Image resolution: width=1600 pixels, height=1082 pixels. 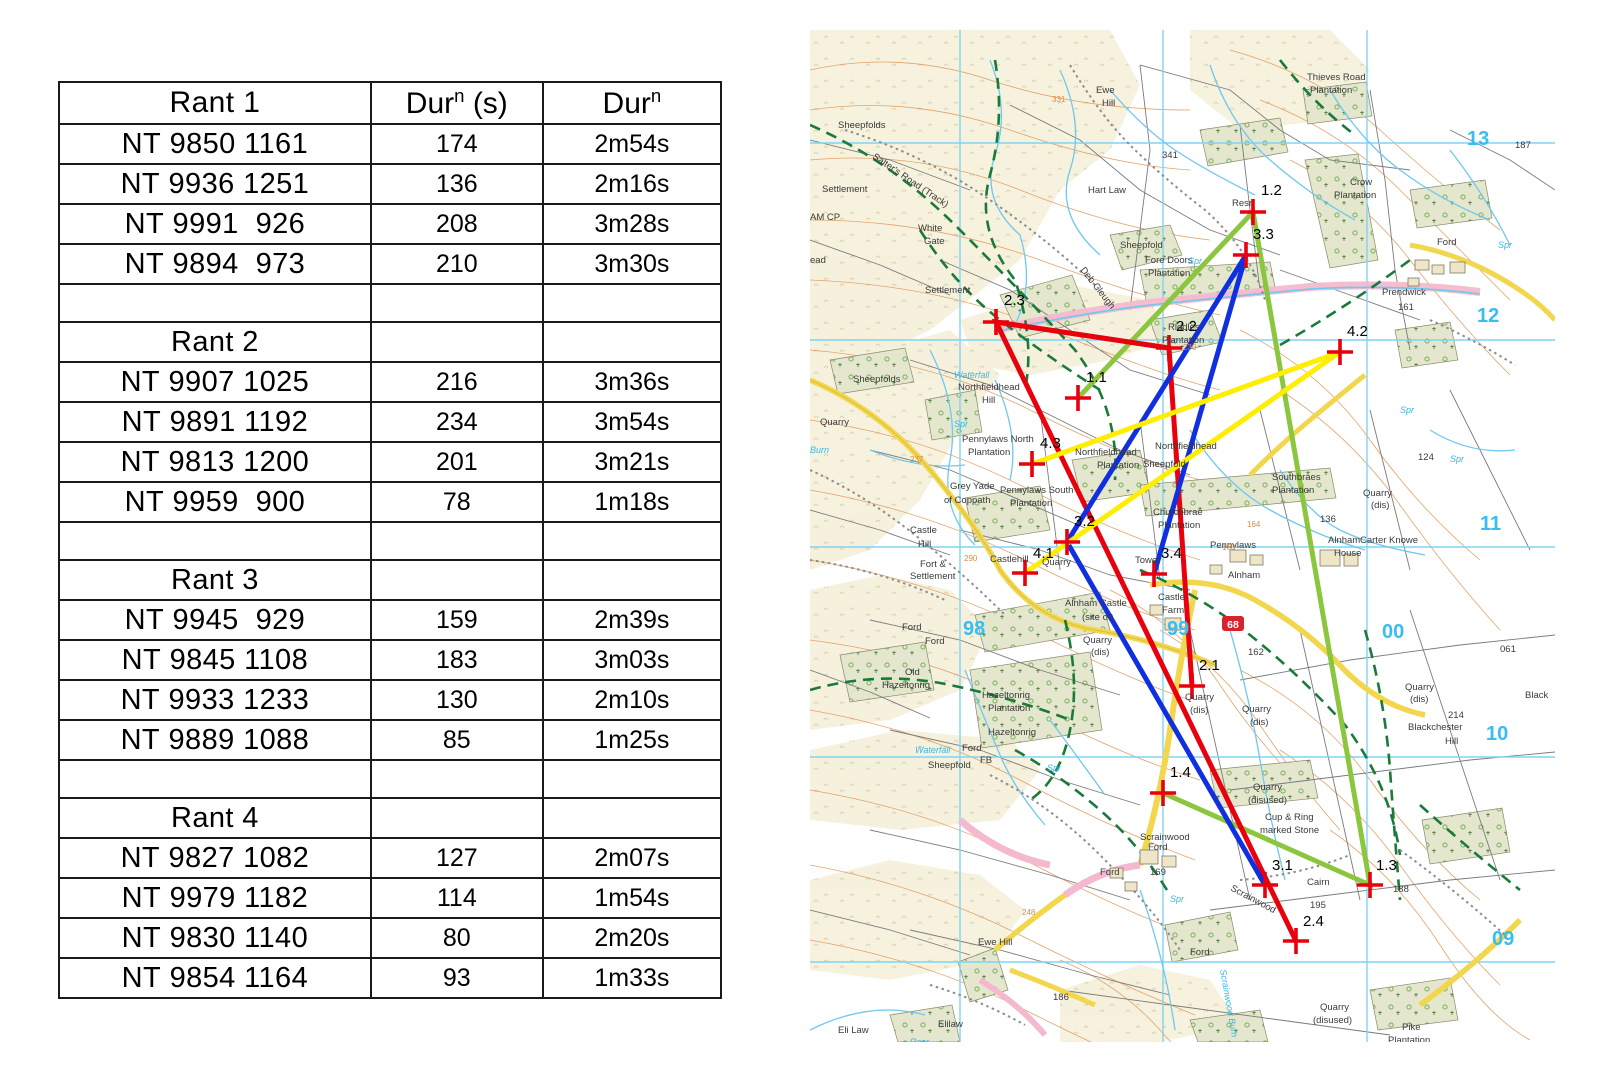 I want to click on survey-marker-1-3: 1.3, so click(x=1377, y=877).